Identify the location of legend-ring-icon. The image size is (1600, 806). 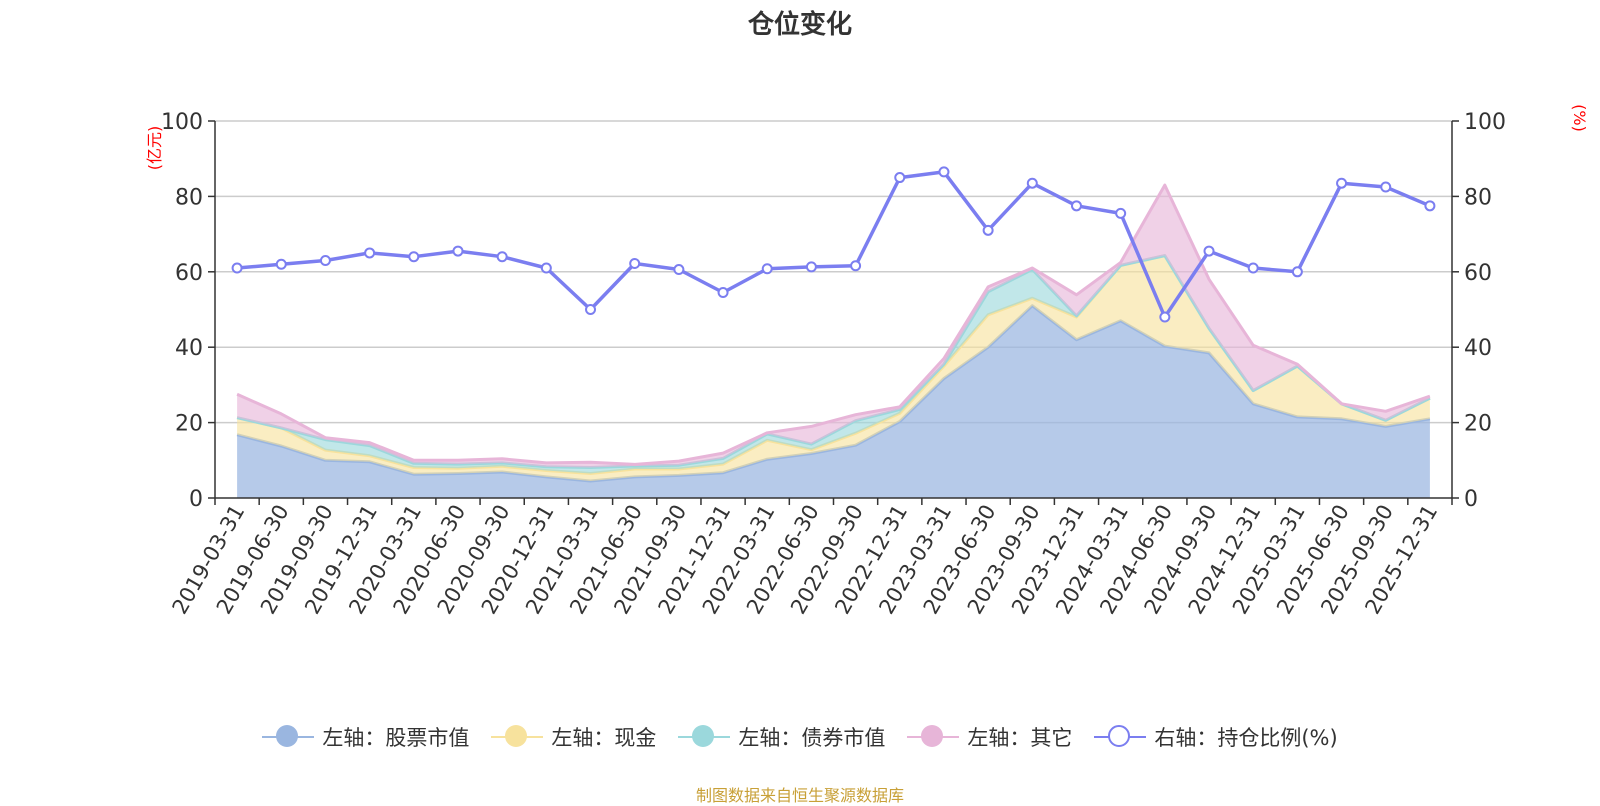
(1120, 737).